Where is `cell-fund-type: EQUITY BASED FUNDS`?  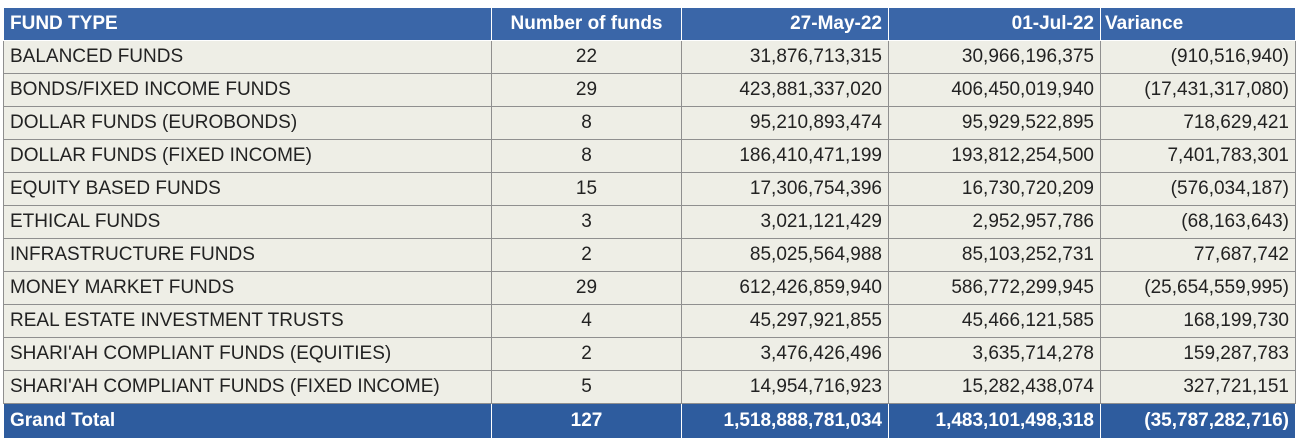 cell-fund-type: EQUITY BASED FUNDS is located at coordinates (247, 189).